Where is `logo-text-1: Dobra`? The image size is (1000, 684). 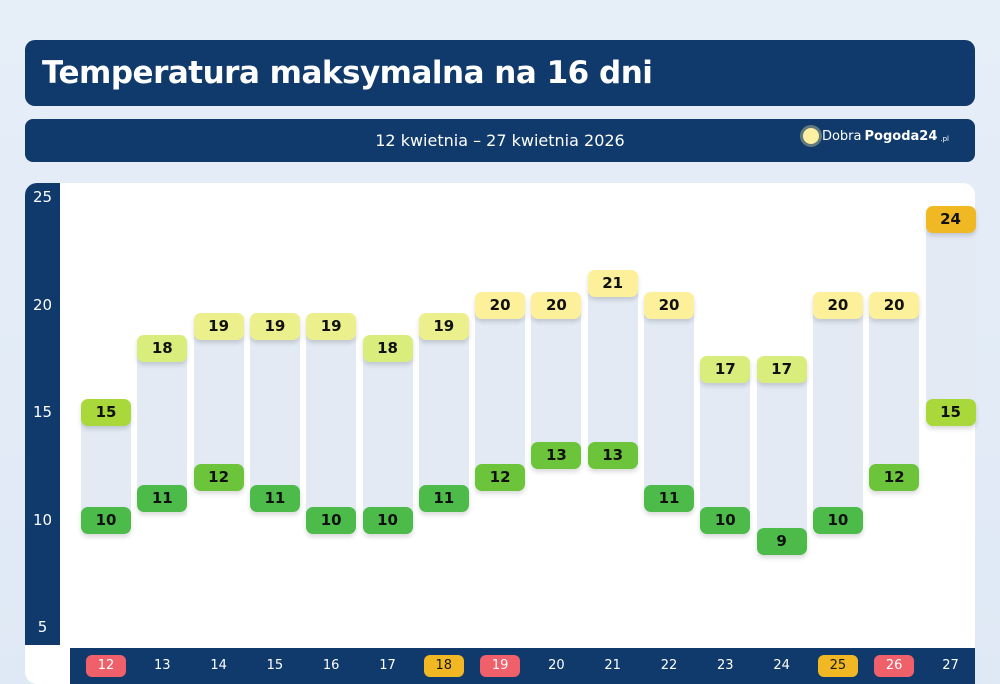
logo-text-1: Dobra is located at coordinates (841, 136).